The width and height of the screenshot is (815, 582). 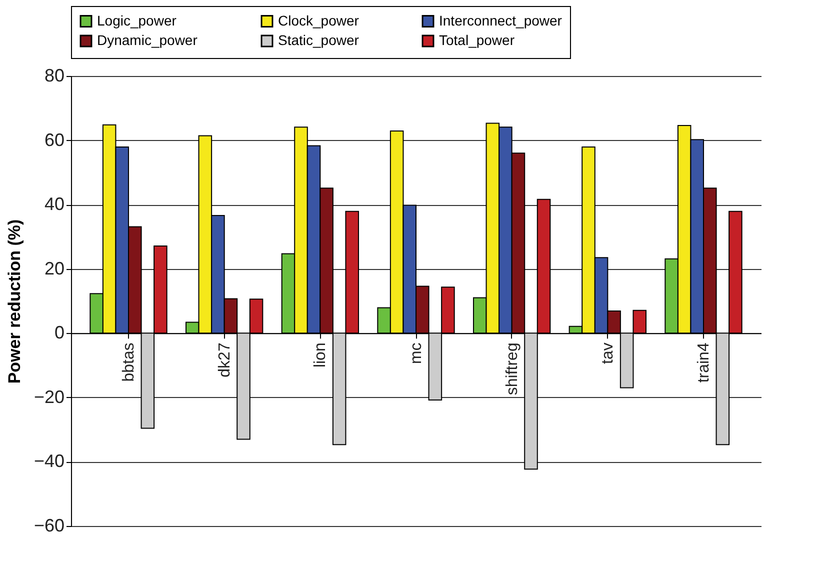 What do you see at coordinates (608, 353) in the screenshot?
I see `x-tick-label: tav` at bounding box center [608, 353].